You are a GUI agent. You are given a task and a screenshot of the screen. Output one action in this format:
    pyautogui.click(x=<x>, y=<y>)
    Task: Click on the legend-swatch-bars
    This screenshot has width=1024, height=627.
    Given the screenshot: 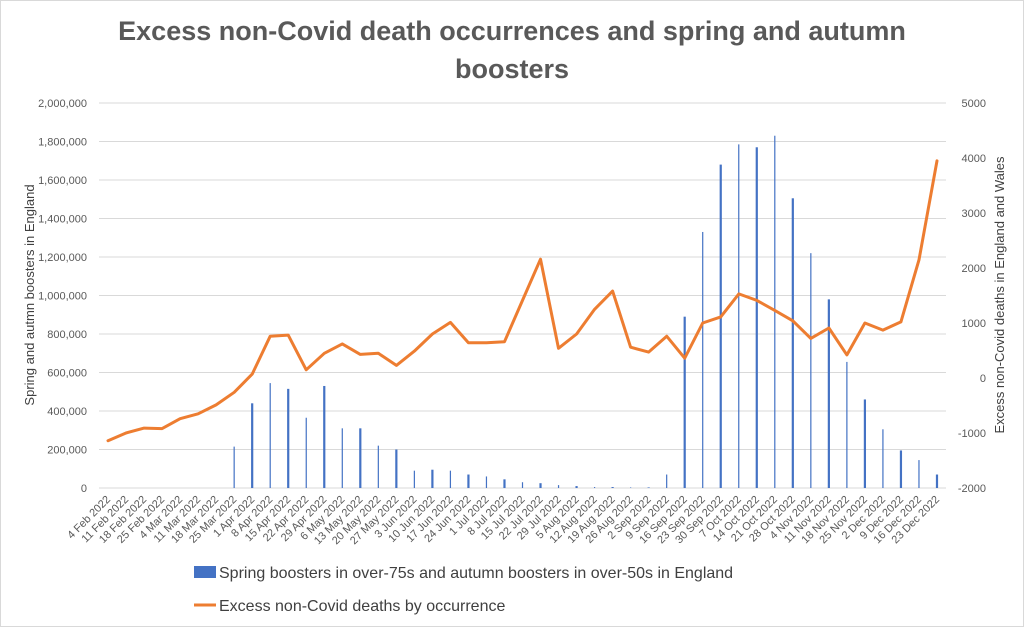 What is the action you would take?
    pyautogui.click(x=205, y=572)
    